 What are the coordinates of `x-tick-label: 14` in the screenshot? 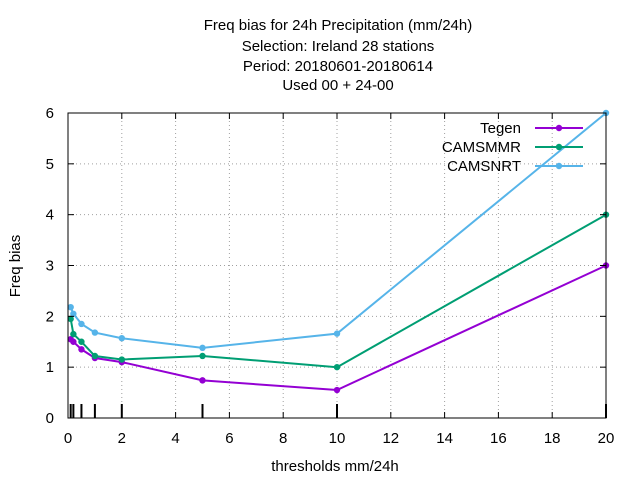 It's located at (444, 438).